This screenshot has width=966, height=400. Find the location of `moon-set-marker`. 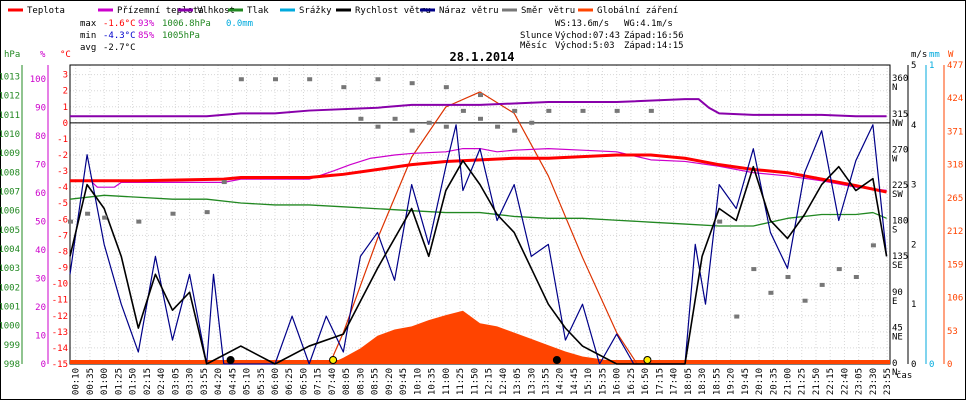

moon-set-marker is located at coordinates (556, 360).